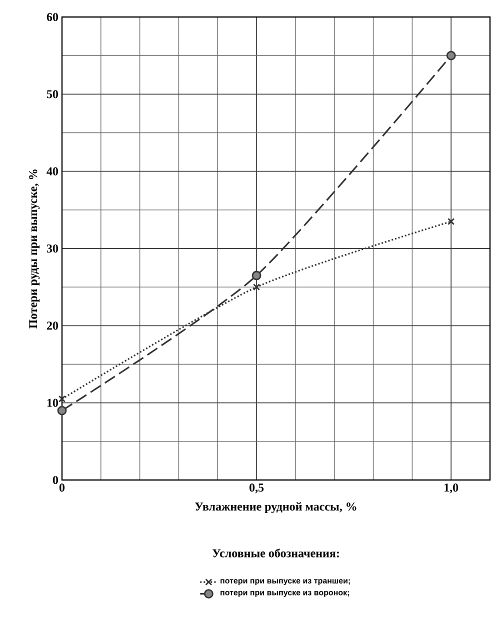  What do you see at coordinates (275, 508) in the screenshot?
I see `x-axis-title: Увлажнение рудной массы, %` at bounding box center [275, 508].